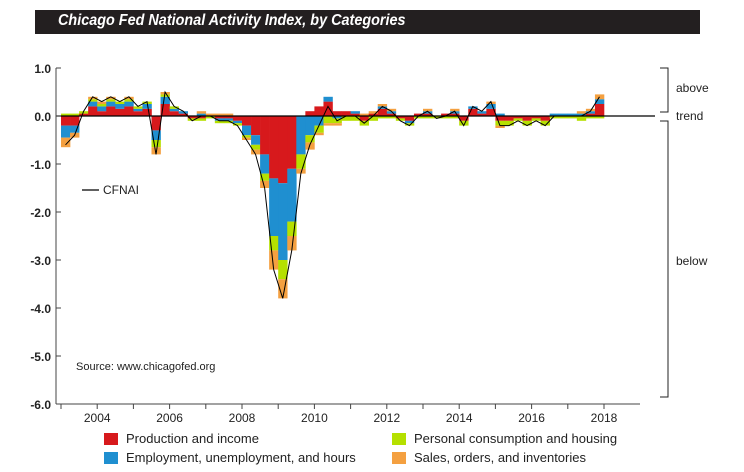  I want to click on bar-employment-2014Q3, so click(482, 112).